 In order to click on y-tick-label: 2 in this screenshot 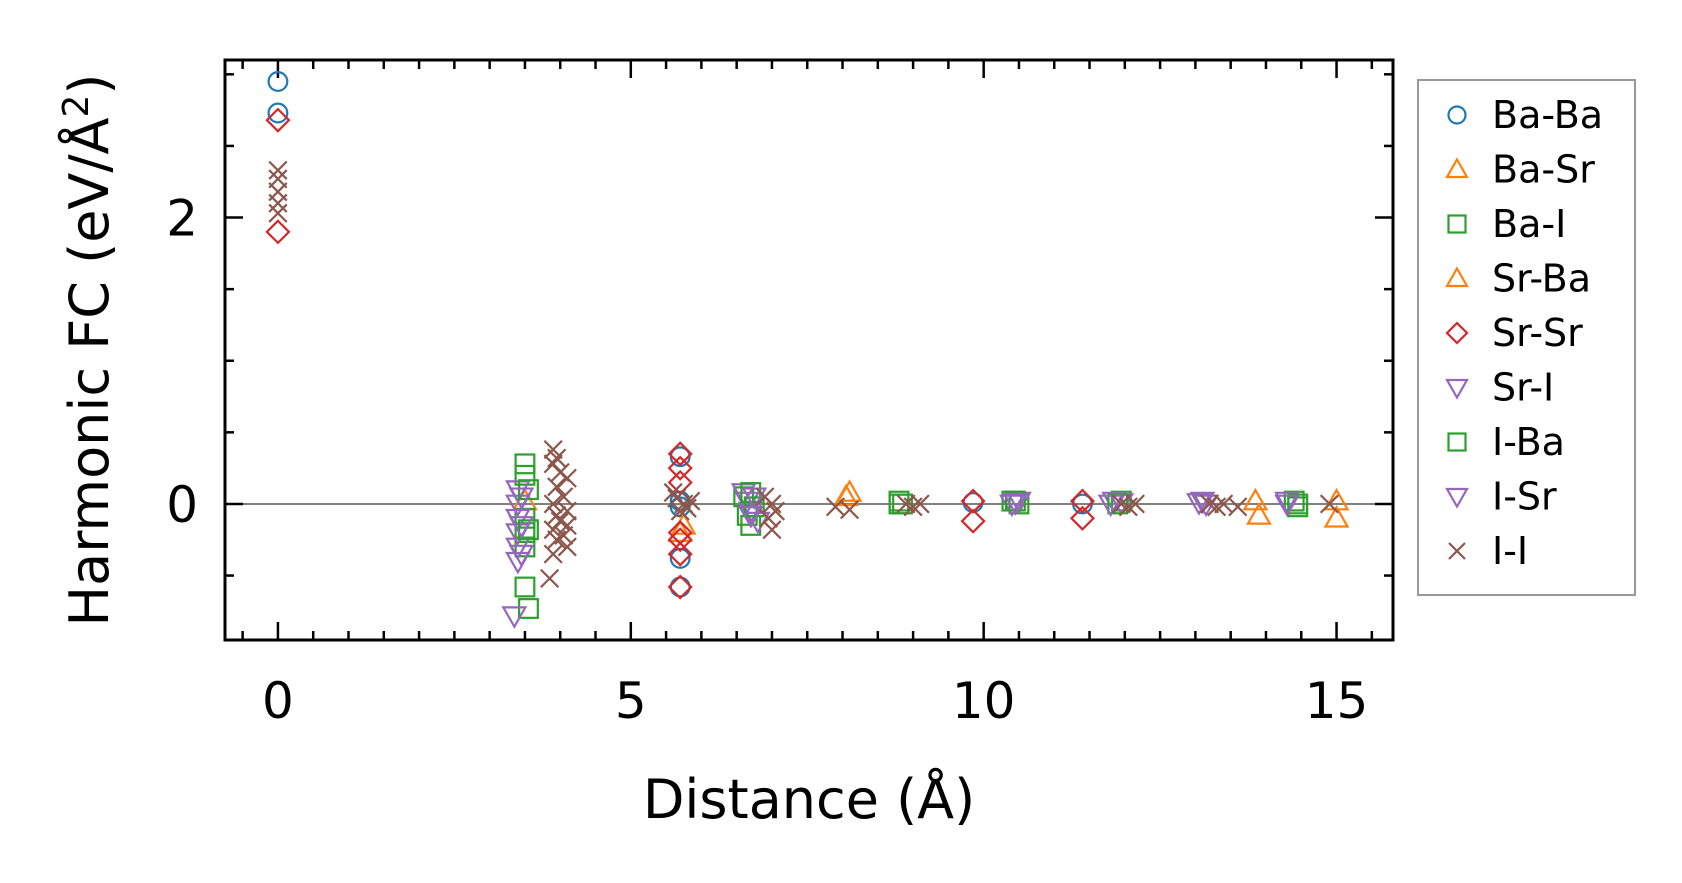, I will do `click(182, 219)`.